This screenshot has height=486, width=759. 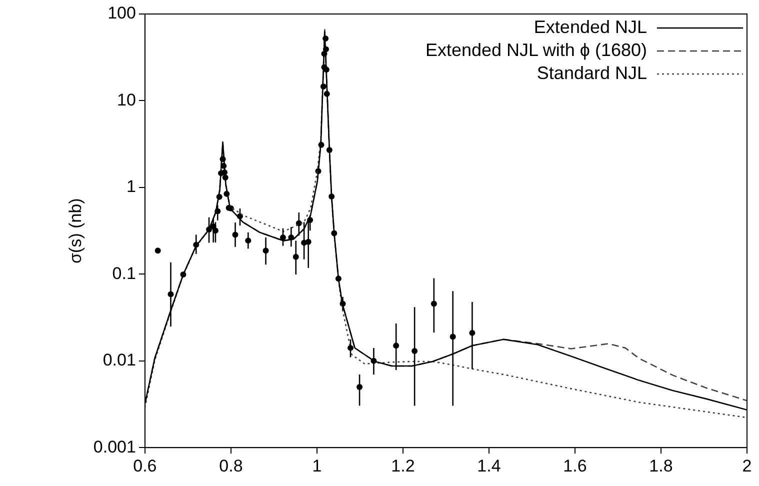 I want to click on x-tick-label: 1.4, so click(x=489, y=466).